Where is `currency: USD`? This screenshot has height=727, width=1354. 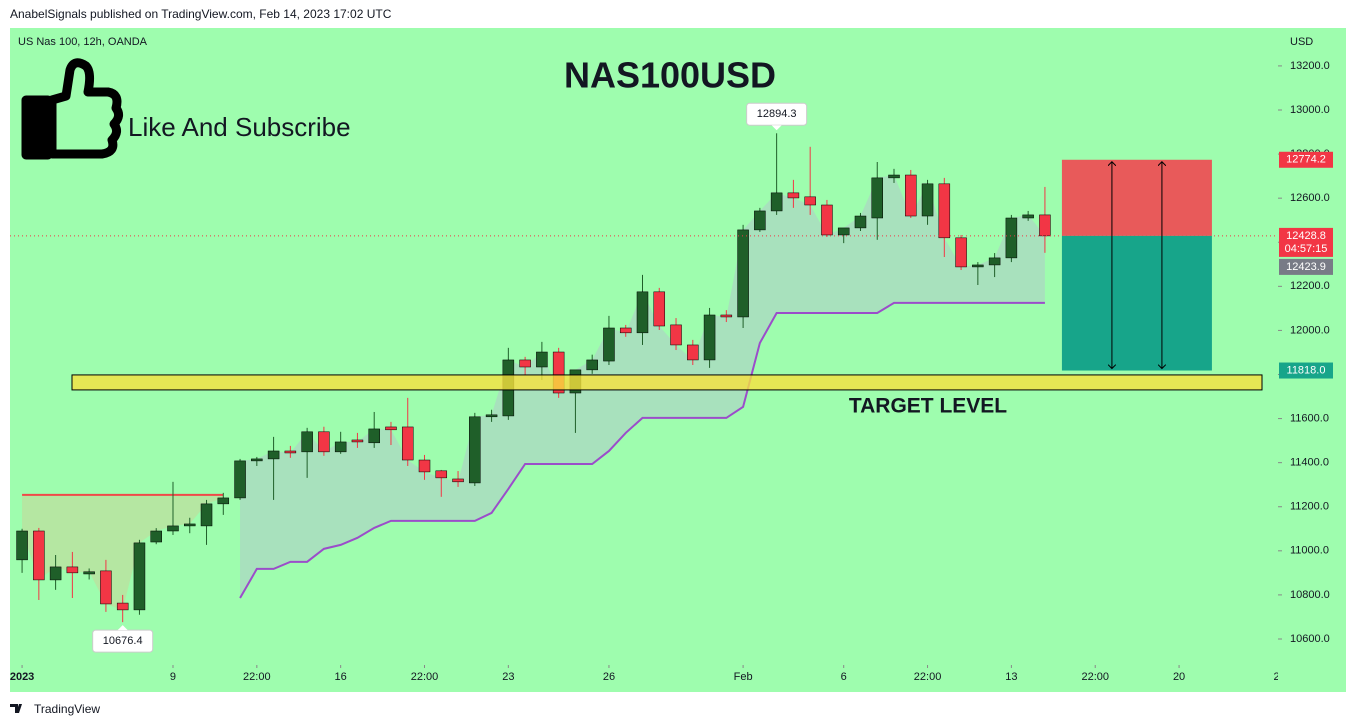
currency: USD is located at coordinates (1301, 42).